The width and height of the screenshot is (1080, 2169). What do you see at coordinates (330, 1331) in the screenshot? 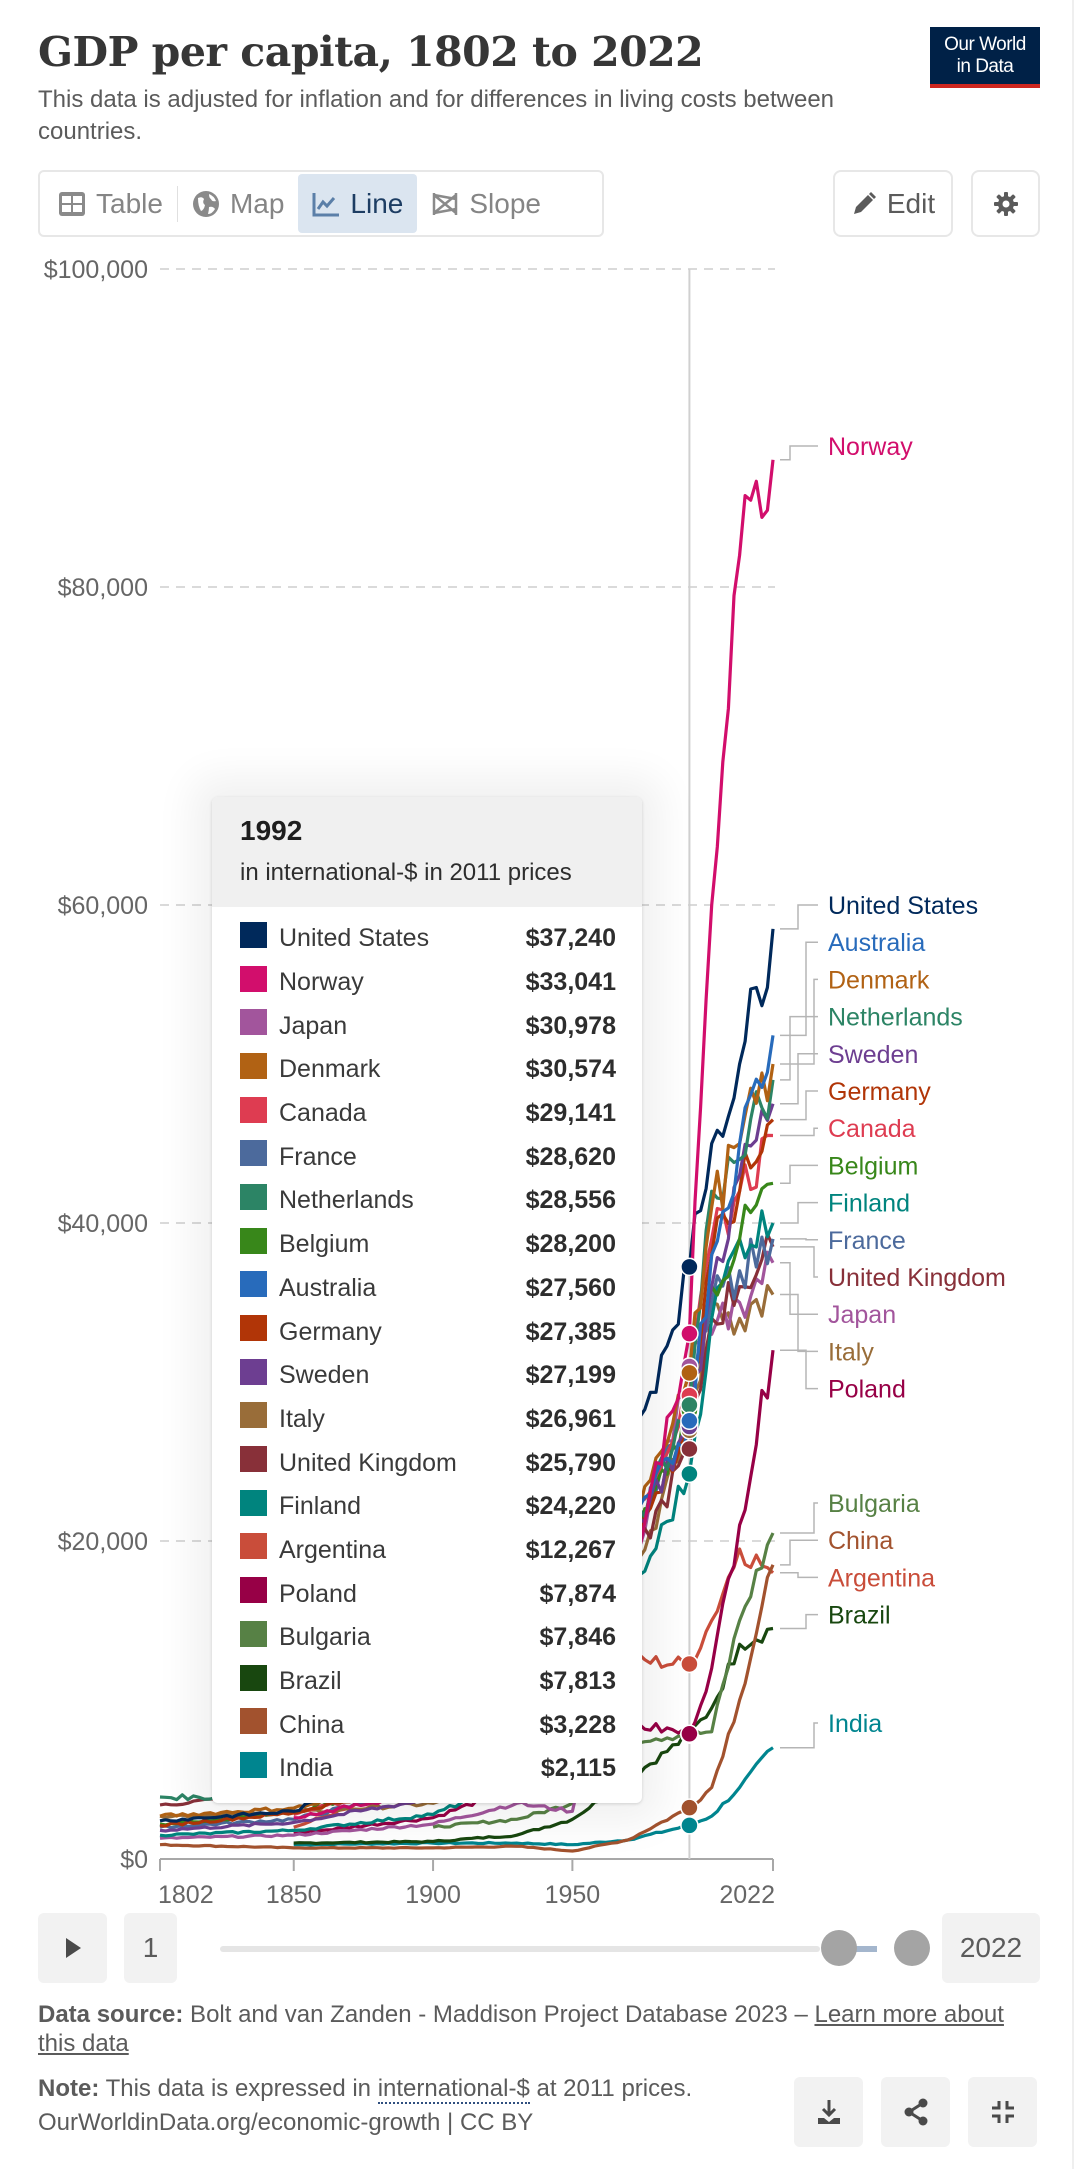
I see `tooltip-country: Germany` at bounding box center [330, 1331].